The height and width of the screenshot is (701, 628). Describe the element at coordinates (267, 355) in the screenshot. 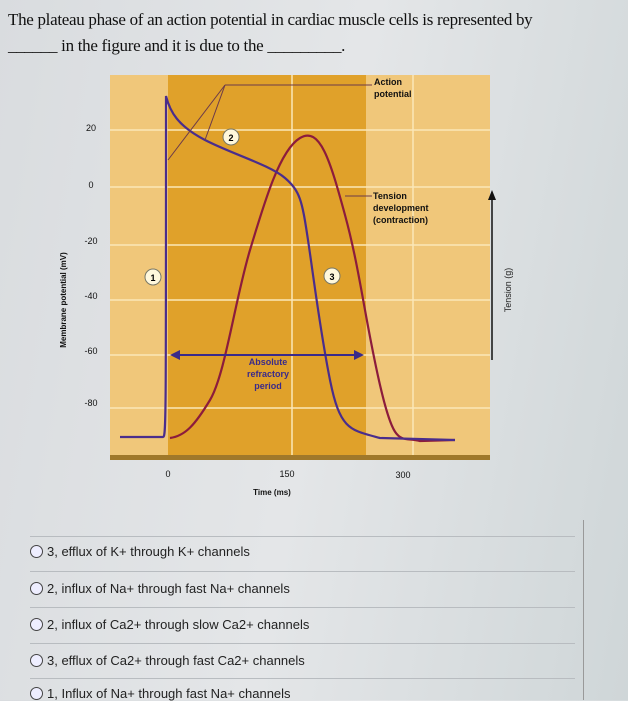

I see `refractory-arrow` at that location.